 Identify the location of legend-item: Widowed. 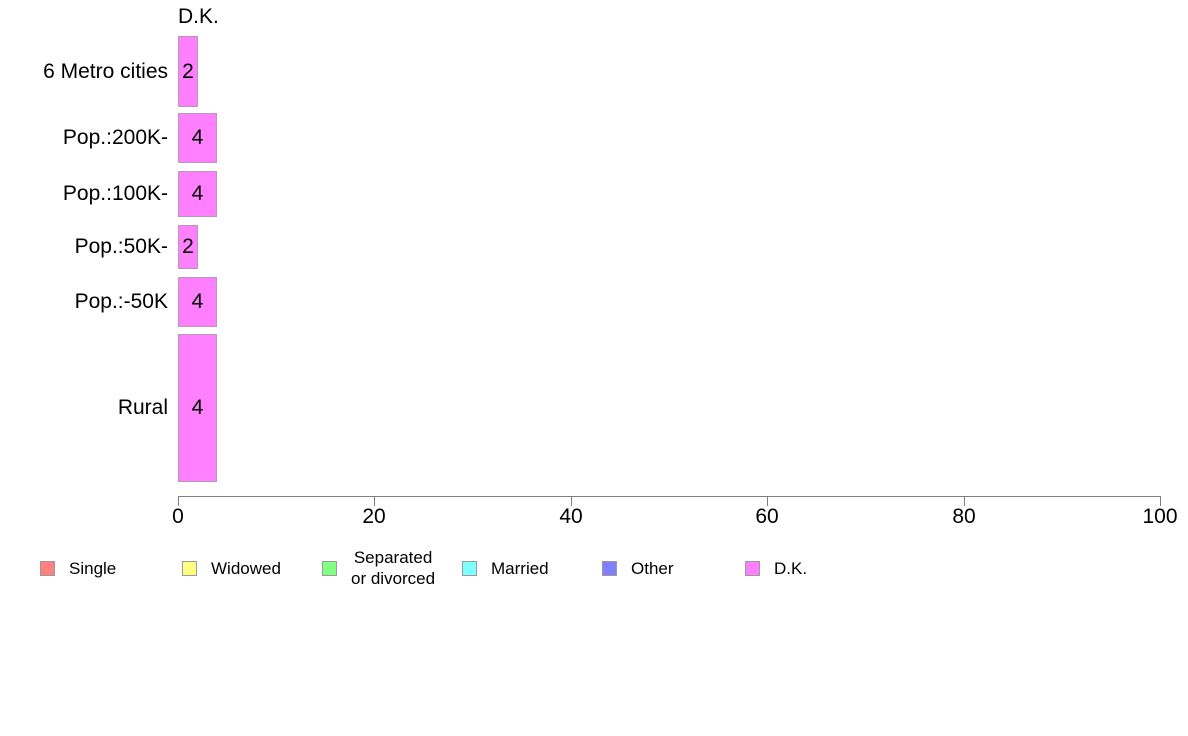
(231, 568).